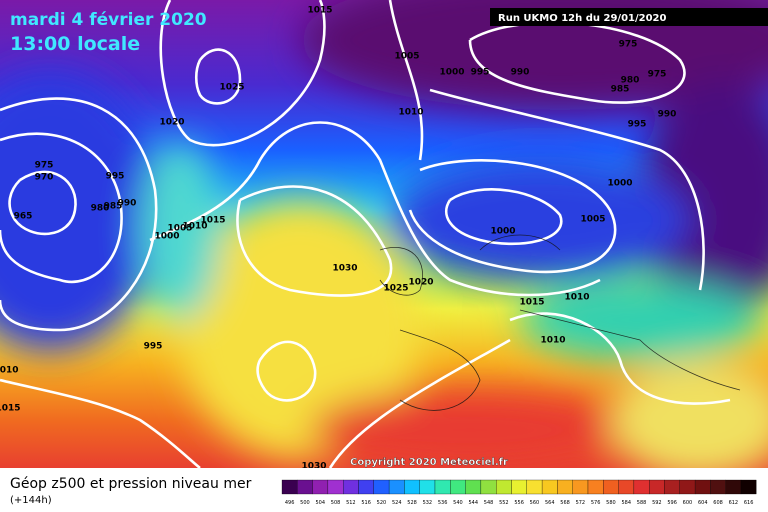  I want to click on colorbar-label: 536, so click(443, 503).